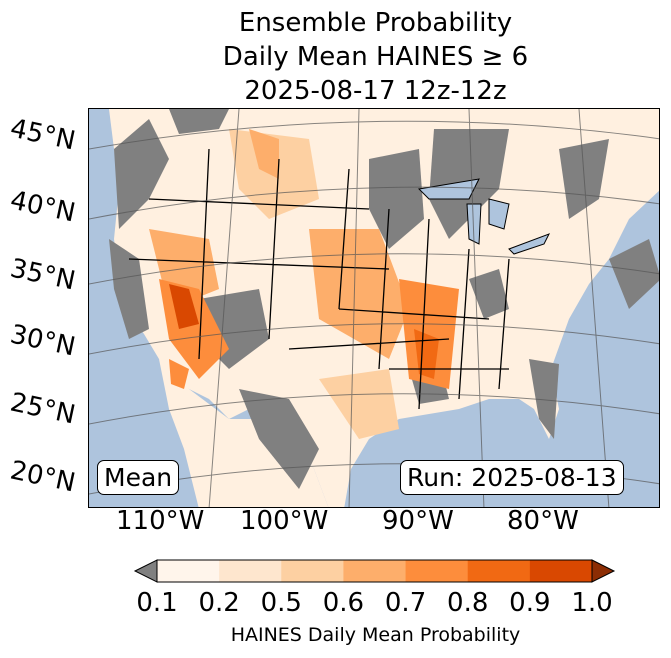  Describe the element at coordinates (512, 477) in the screenshot. I see `run-date-label: Run: 2025-08-13` at that location.